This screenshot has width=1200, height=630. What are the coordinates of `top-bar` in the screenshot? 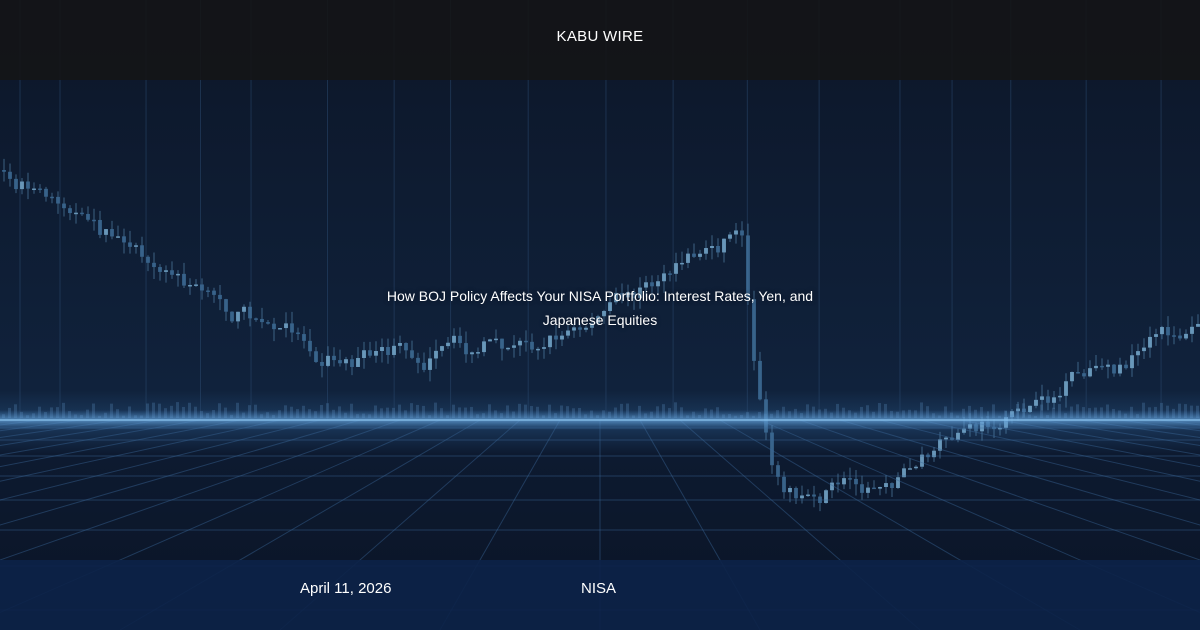 It's located at (600, 40).